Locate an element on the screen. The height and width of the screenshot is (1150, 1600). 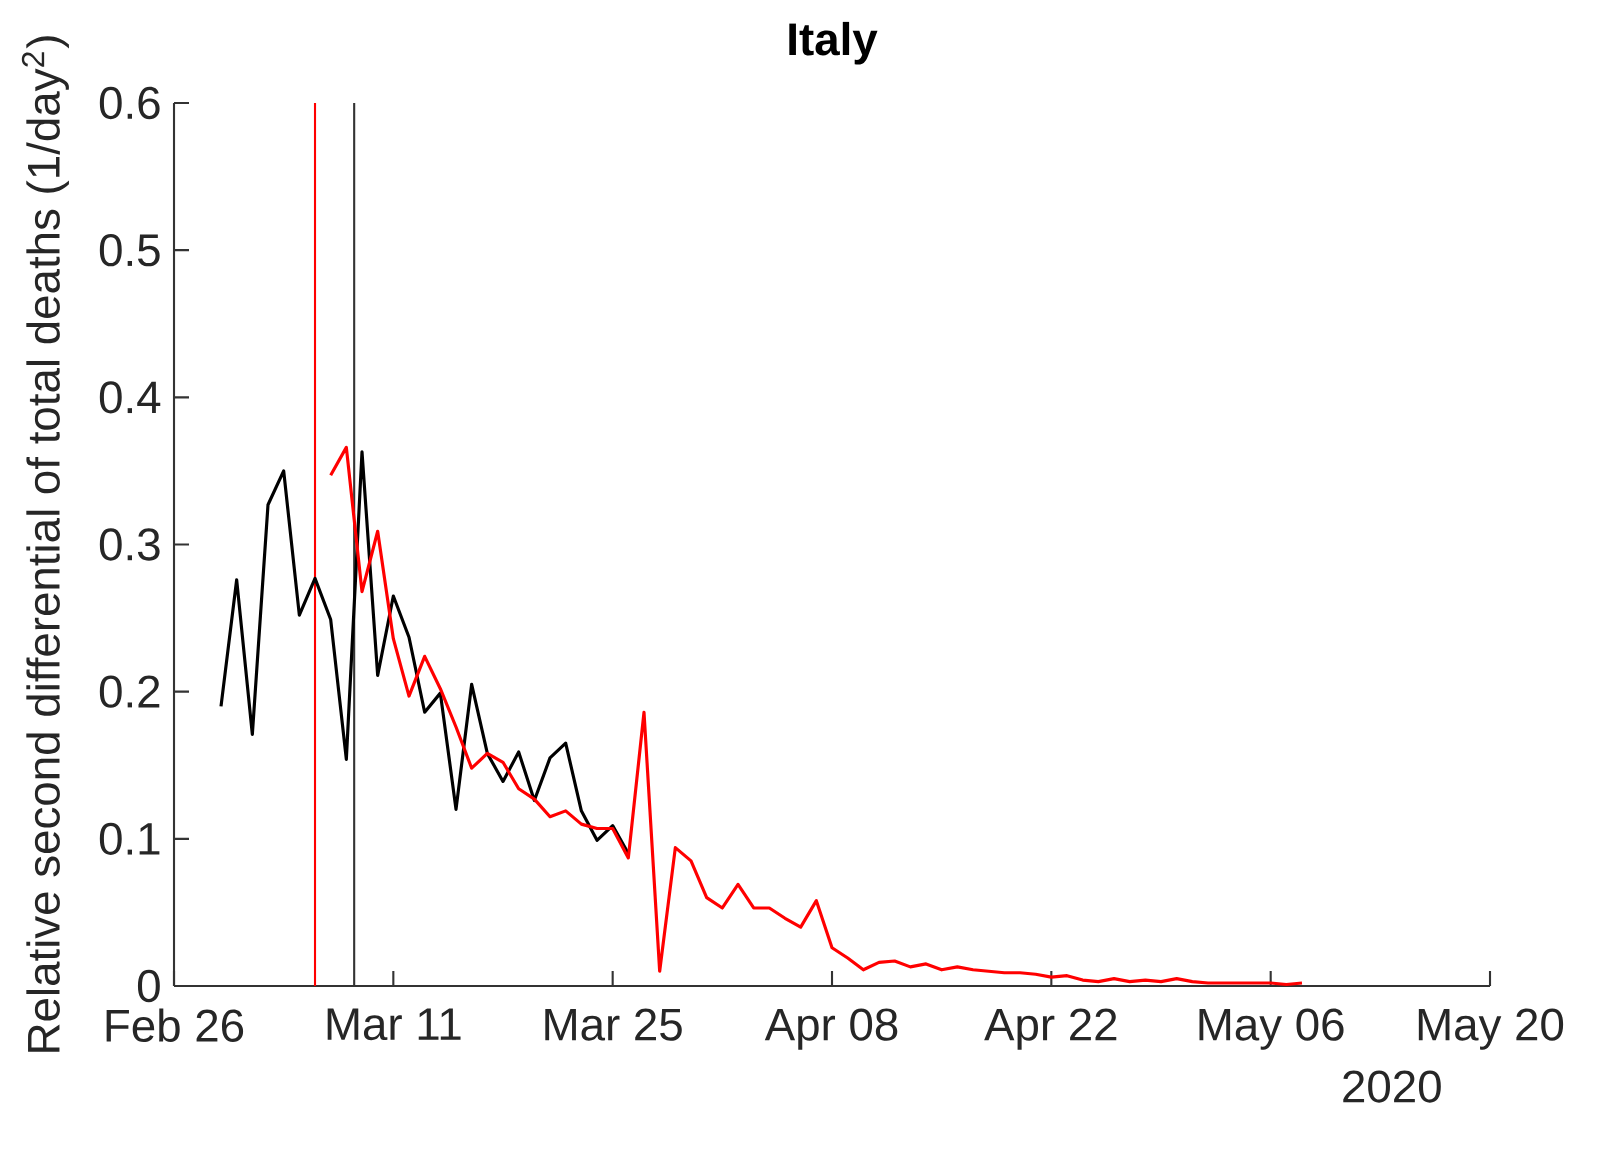
x-tick-label: Mar 11 is located at coordinates (394, 1024).